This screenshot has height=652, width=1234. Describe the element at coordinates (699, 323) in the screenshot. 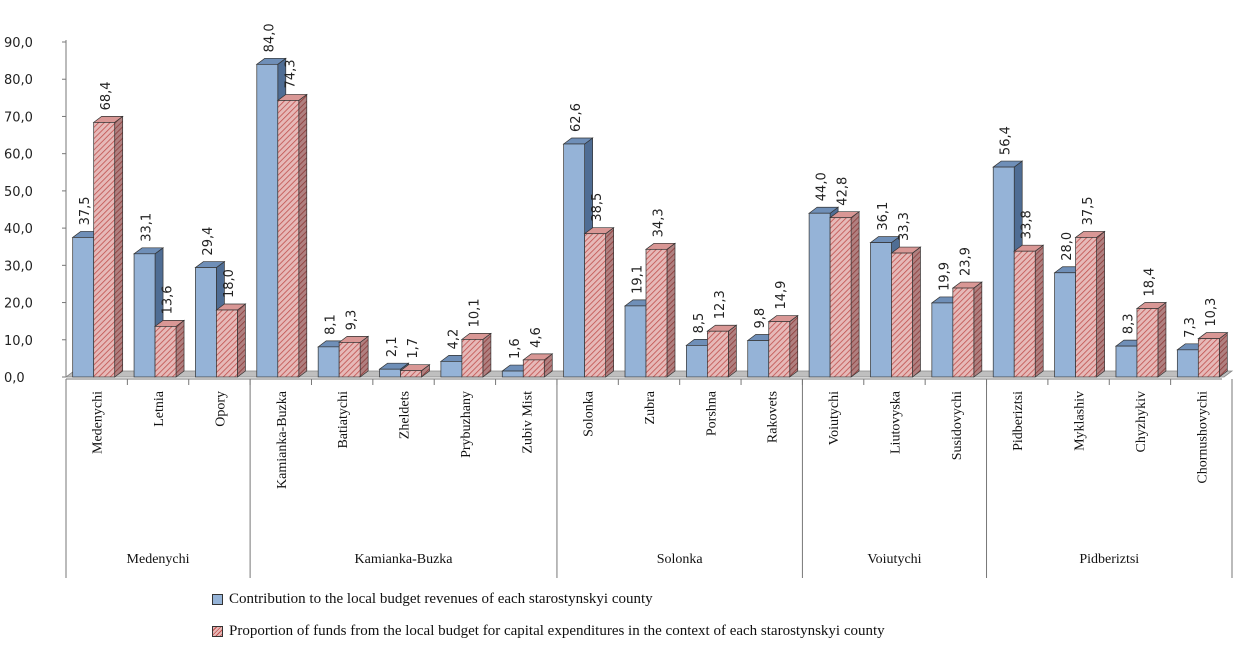

I see `data-label: 8,5` at that location.